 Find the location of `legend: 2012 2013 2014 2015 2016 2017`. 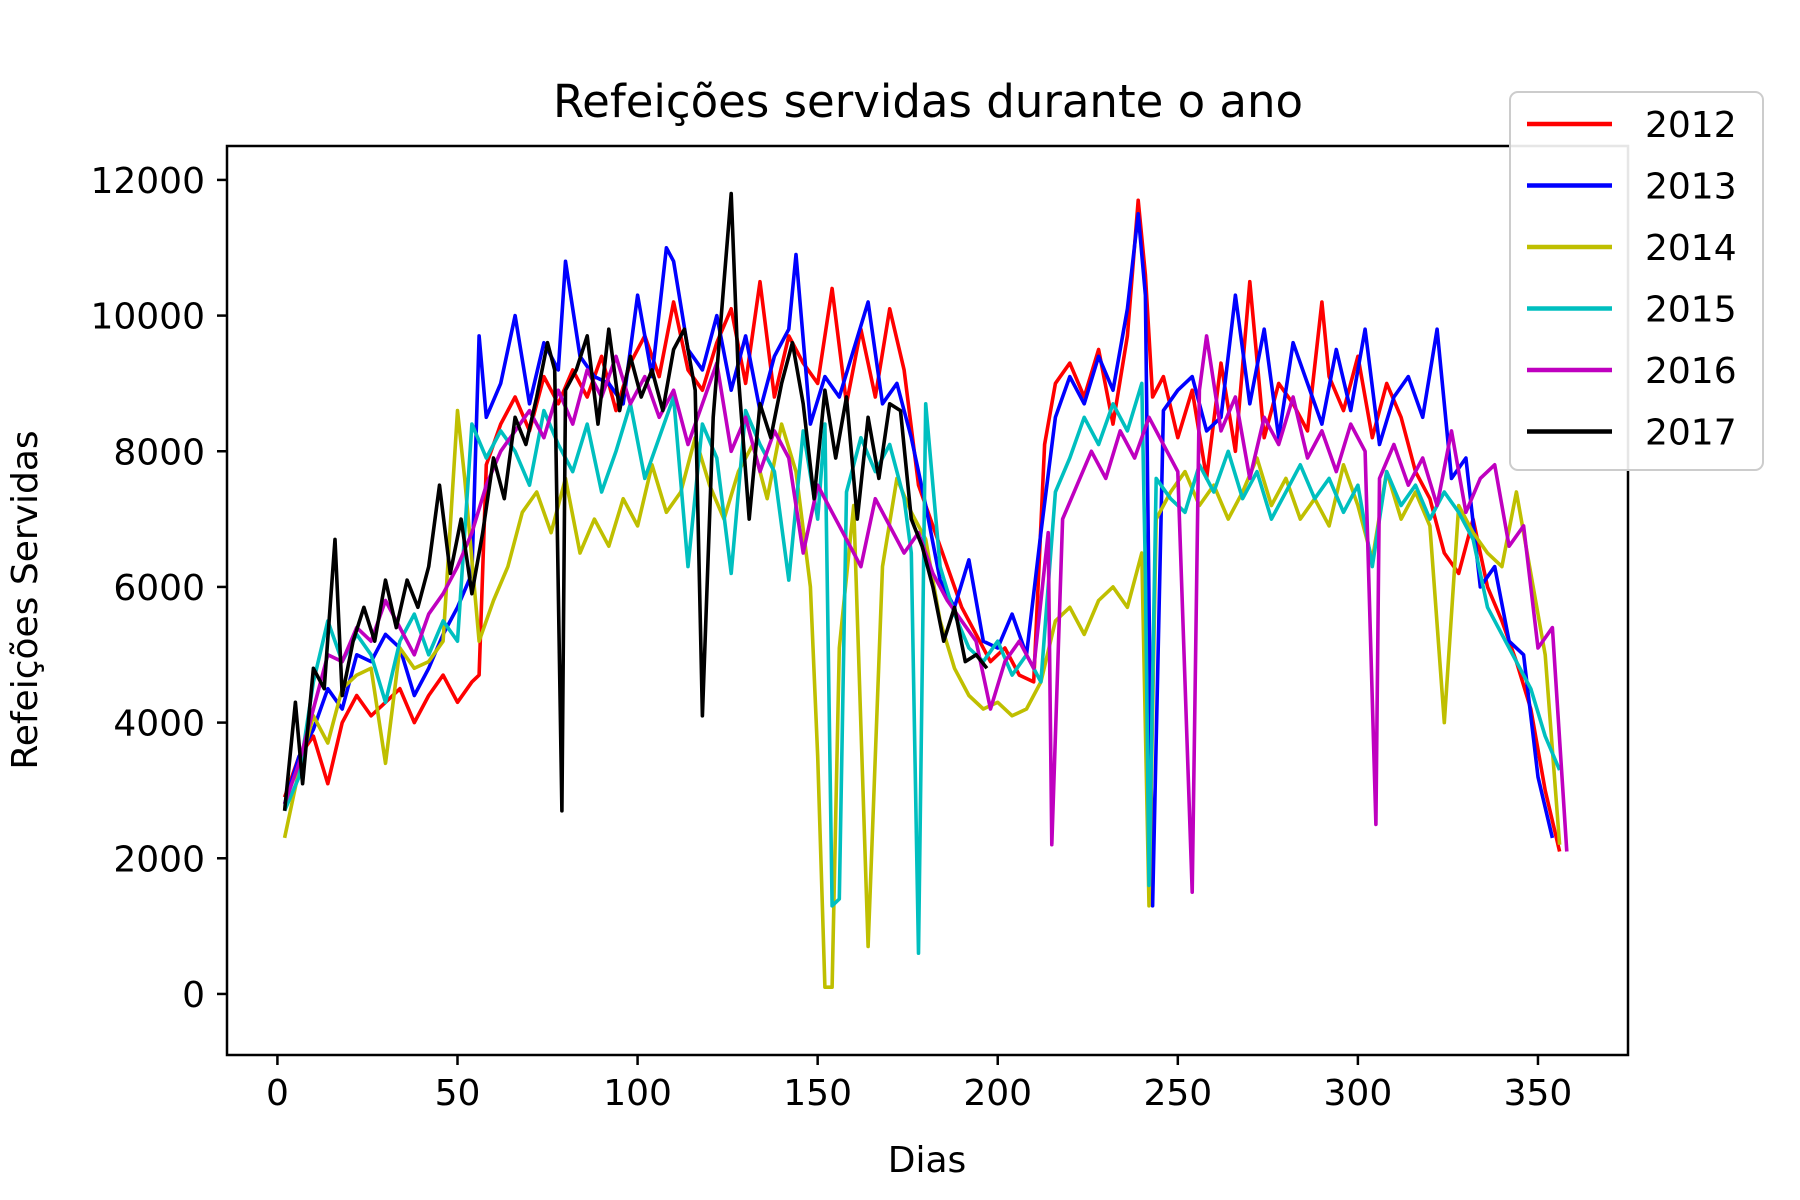

legend: 2012 2013 2014 2015 2016 2017 is located at coordinates (1636, 281).